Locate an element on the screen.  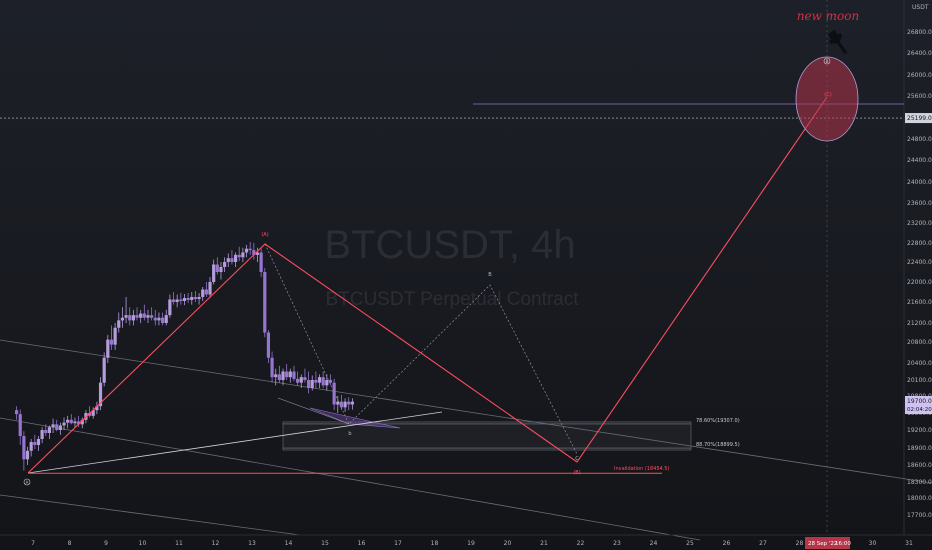
circle-marker is located at coordinates (827, 61).